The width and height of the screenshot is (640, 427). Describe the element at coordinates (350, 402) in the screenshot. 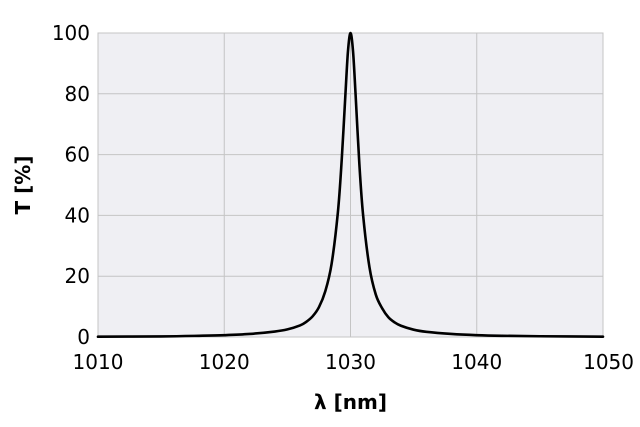

I see `x-axis-label: λ [nm]` at that location.